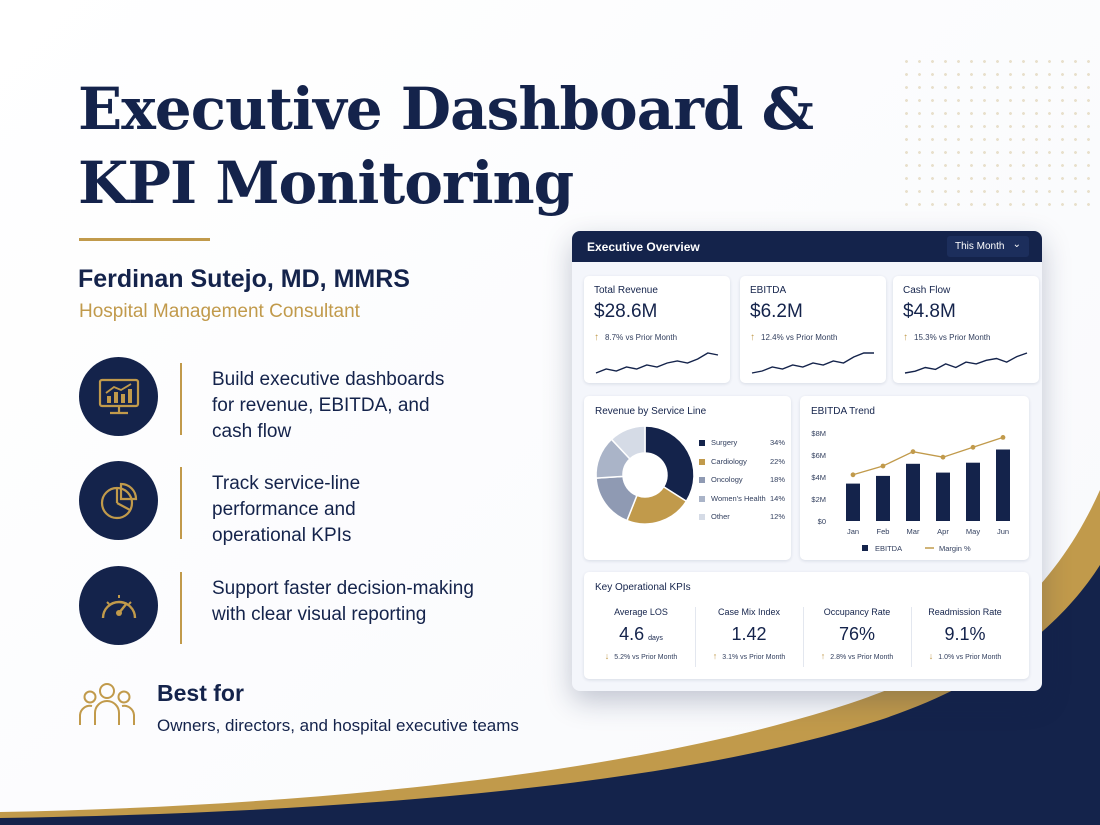 This screenshot has width=1100, height=825. I want to click on y-tick-label: $4M, so click(818, 477).